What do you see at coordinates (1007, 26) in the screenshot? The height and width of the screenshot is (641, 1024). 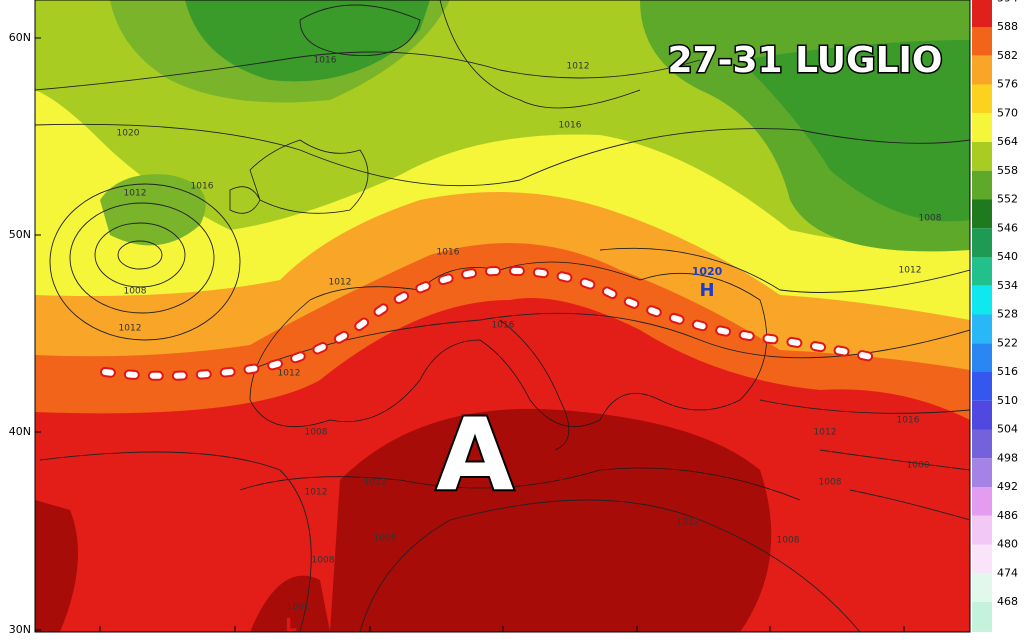 I see `colorbar-label: 588` at bounding box center [1007, 26].